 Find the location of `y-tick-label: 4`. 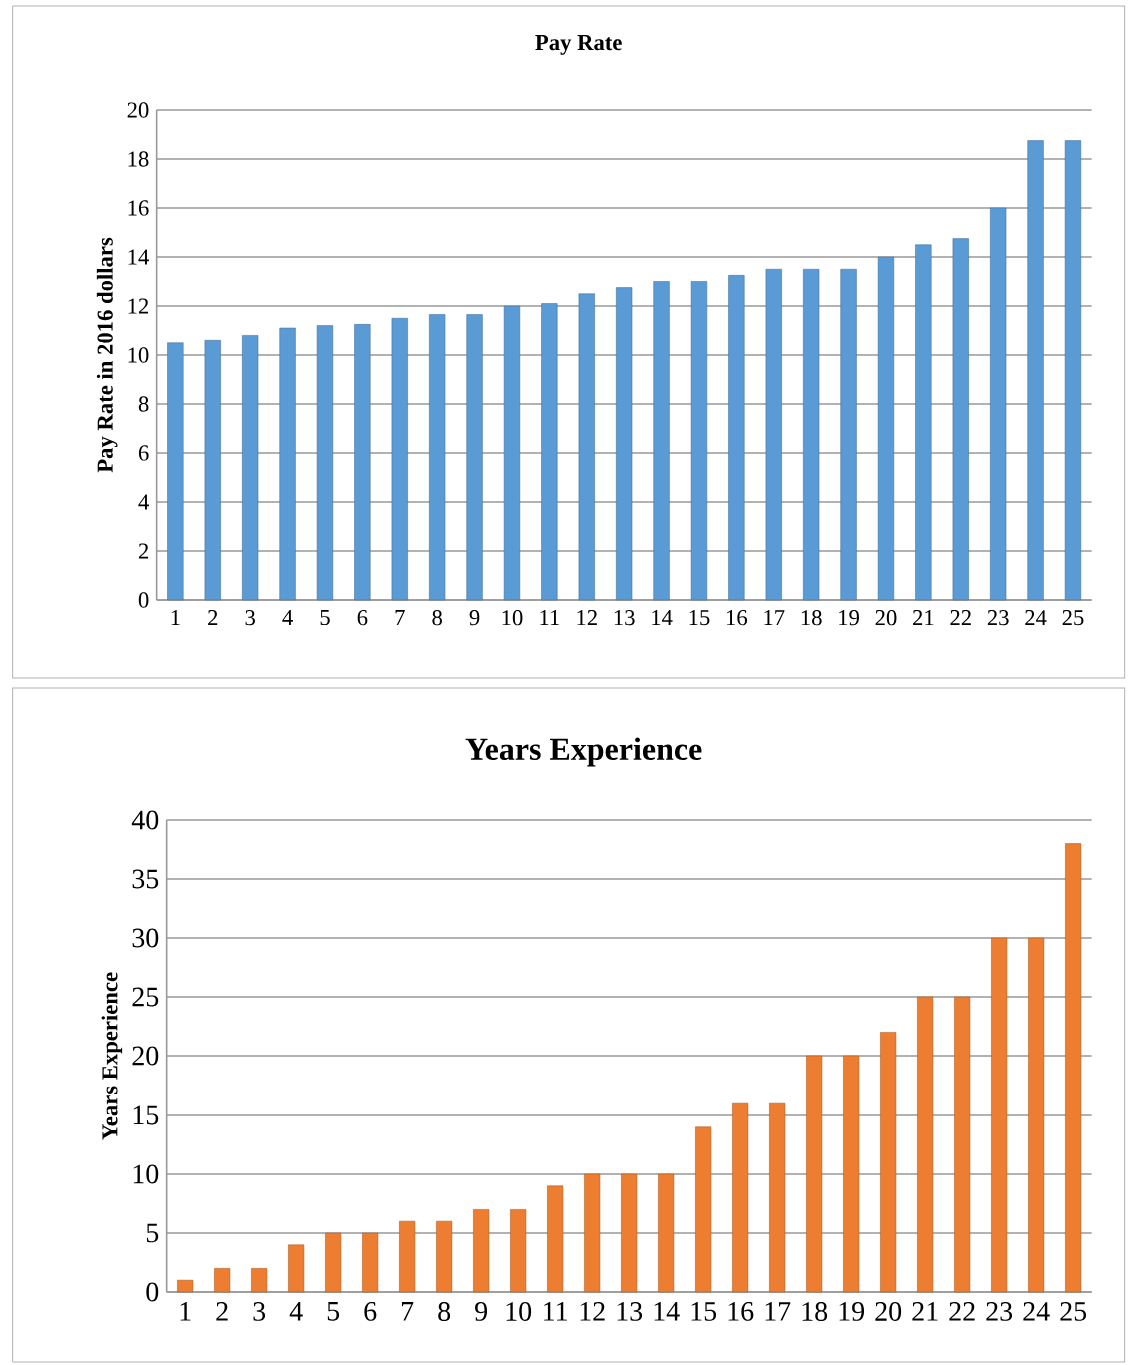

y-tick-label: 4 is located at coordinates (144, 502).